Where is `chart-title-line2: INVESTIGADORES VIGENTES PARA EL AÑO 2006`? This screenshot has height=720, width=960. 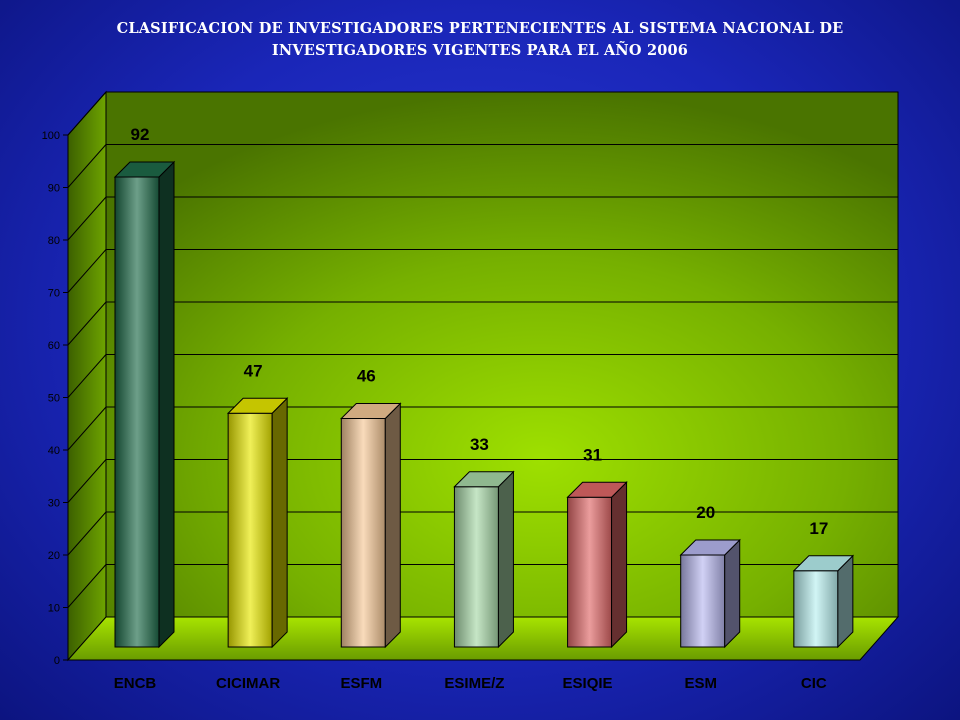 chart-title-line2: INVESTIGADORES VIGENTES PARA EL AÑO 2006 is located at coordinates (480, 50).